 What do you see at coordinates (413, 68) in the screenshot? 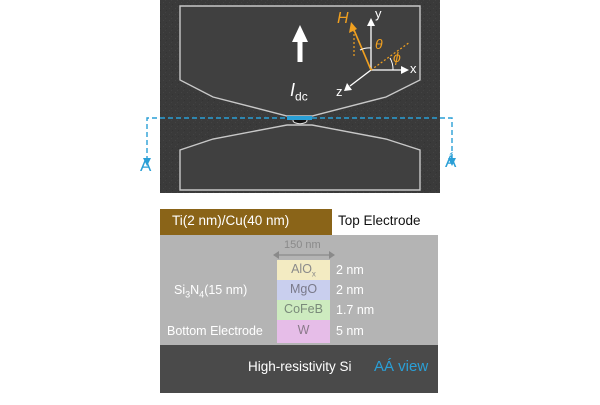
I see `x-axis-label: x` at bounding box center [413, 68].